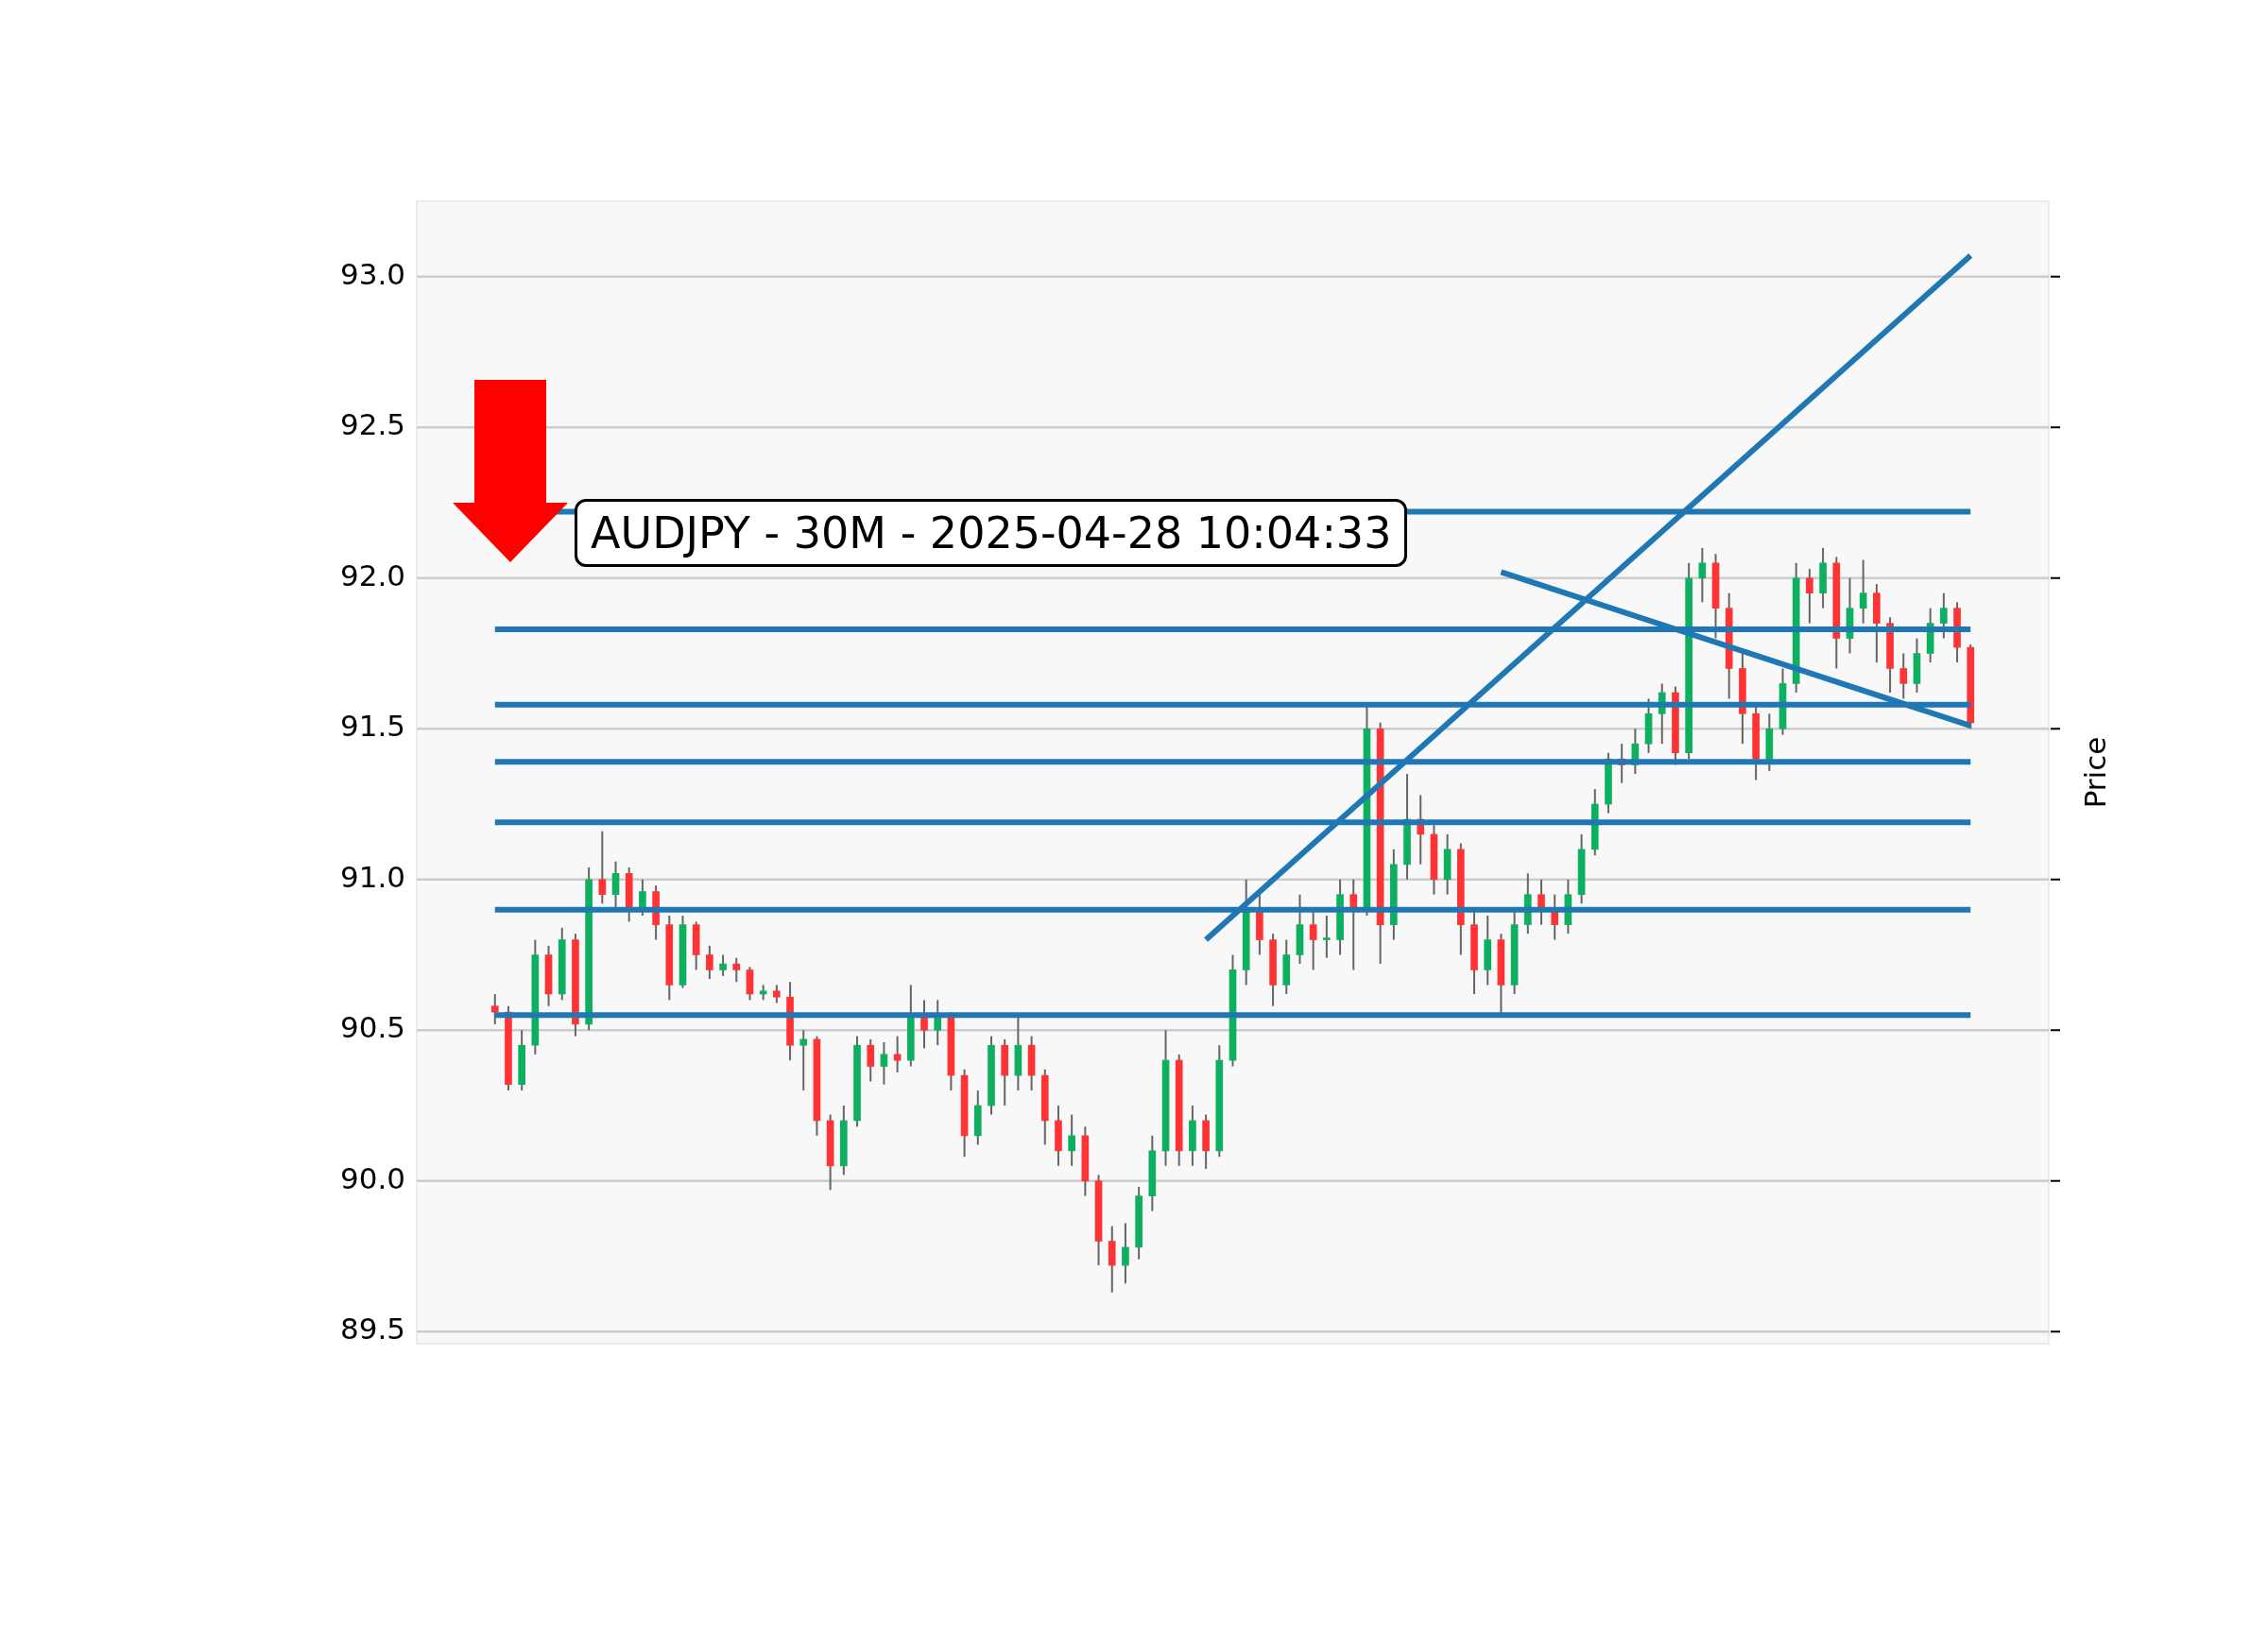 This screenshot has height=1630, width=2268. I want to click on y-tick-label: 90.0, so click(372, 1178).